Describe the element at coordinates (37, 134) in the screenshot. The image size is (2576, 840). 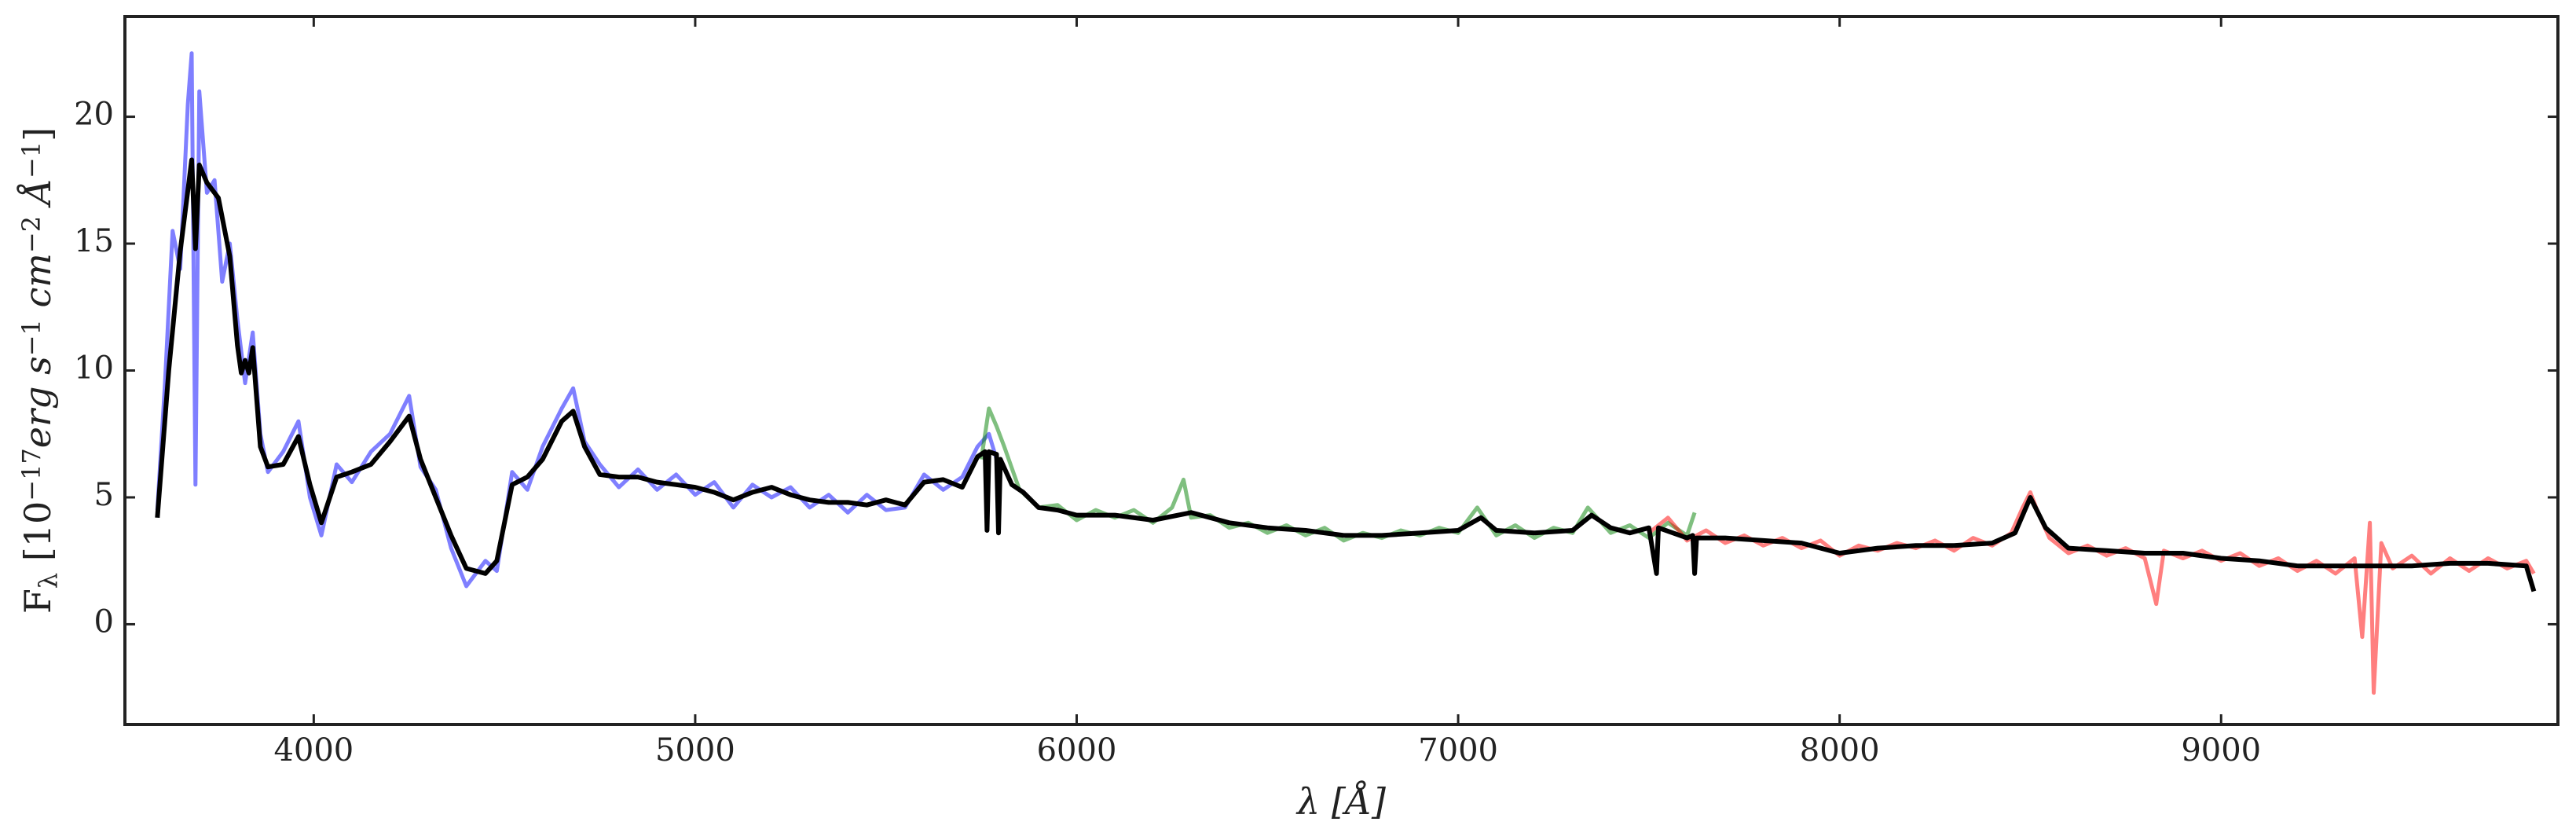
I see `y-axis-label-part: ]` at that location.